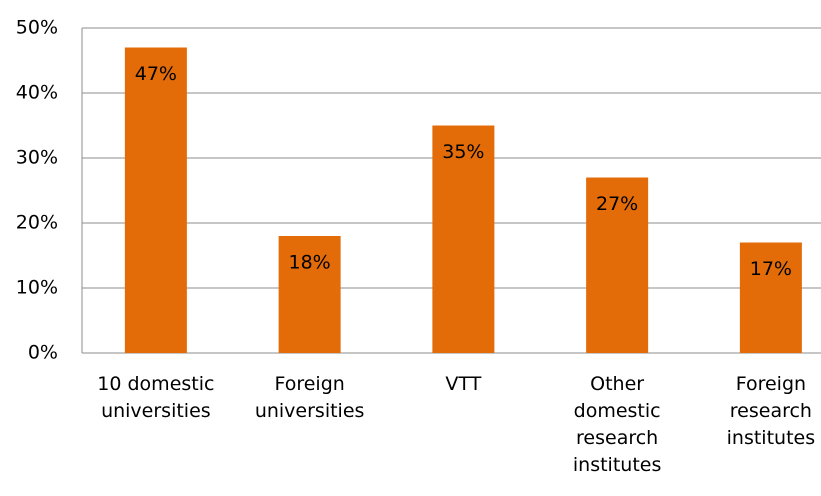 This screenshot has height=496, width=821. I want to click on value-label: 47%, so click(156, 74).